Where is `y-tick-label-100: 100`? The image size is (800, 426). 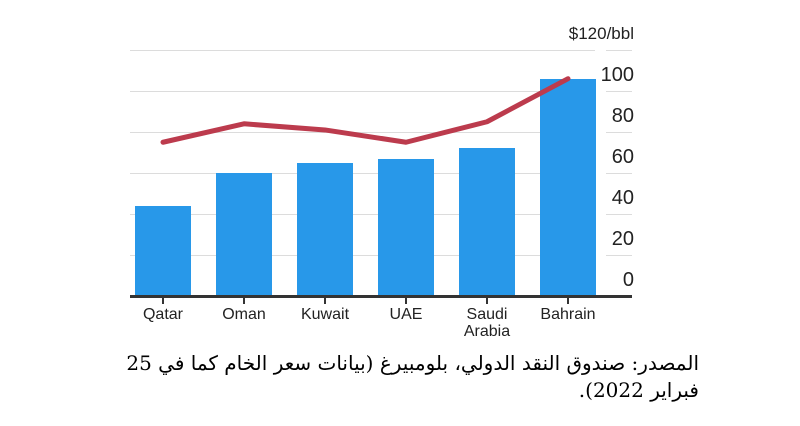
y-tick-label-100: 100 is located at coordinates (617, 75).